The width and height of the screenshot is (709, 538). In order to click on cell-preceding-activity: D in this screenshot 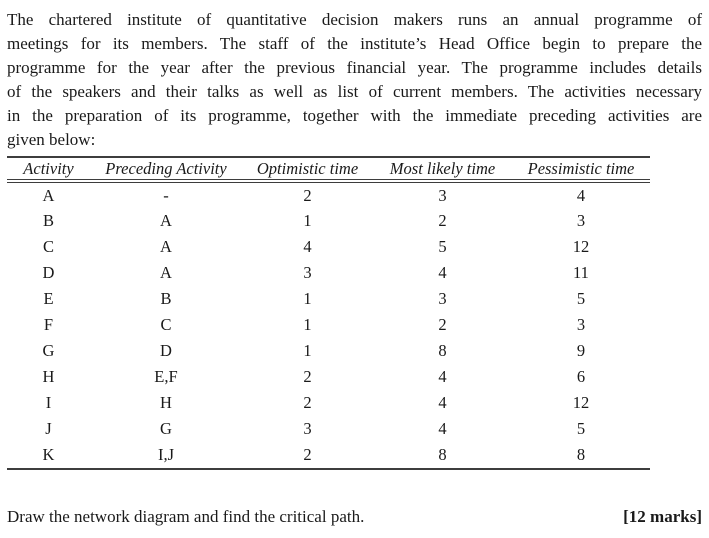, I will do `click(166, 350)`.